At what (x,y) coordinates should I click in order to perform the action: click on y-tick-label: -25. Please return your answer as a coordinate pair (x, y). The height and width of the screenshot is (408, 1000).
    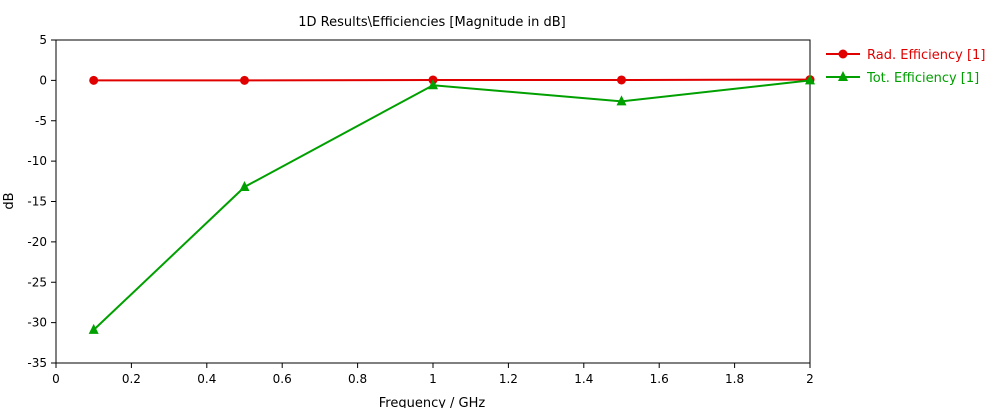
    Looking at the image, I should click on (37, 282).